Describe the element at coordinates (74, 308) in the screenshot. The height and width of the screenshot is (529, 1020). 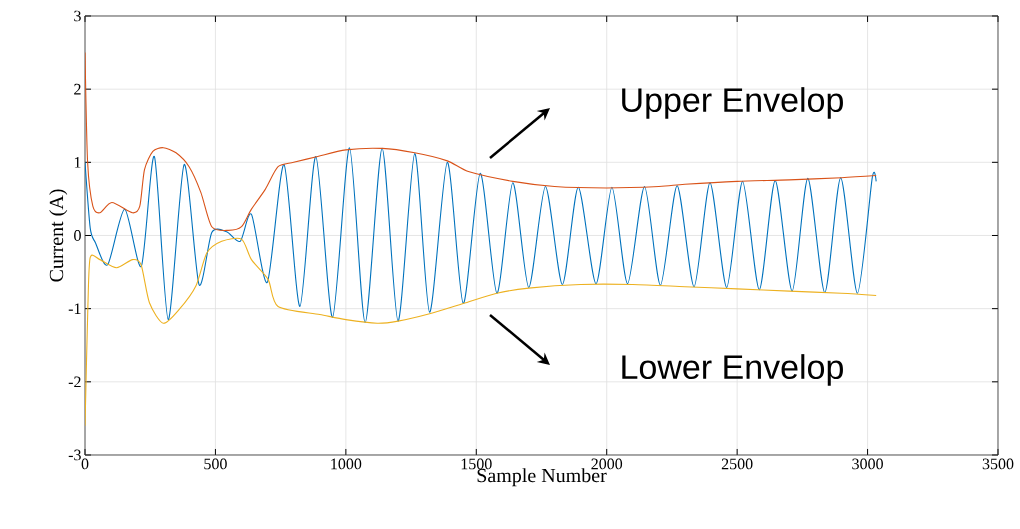
I see `y-tick-label: -1` at that location.